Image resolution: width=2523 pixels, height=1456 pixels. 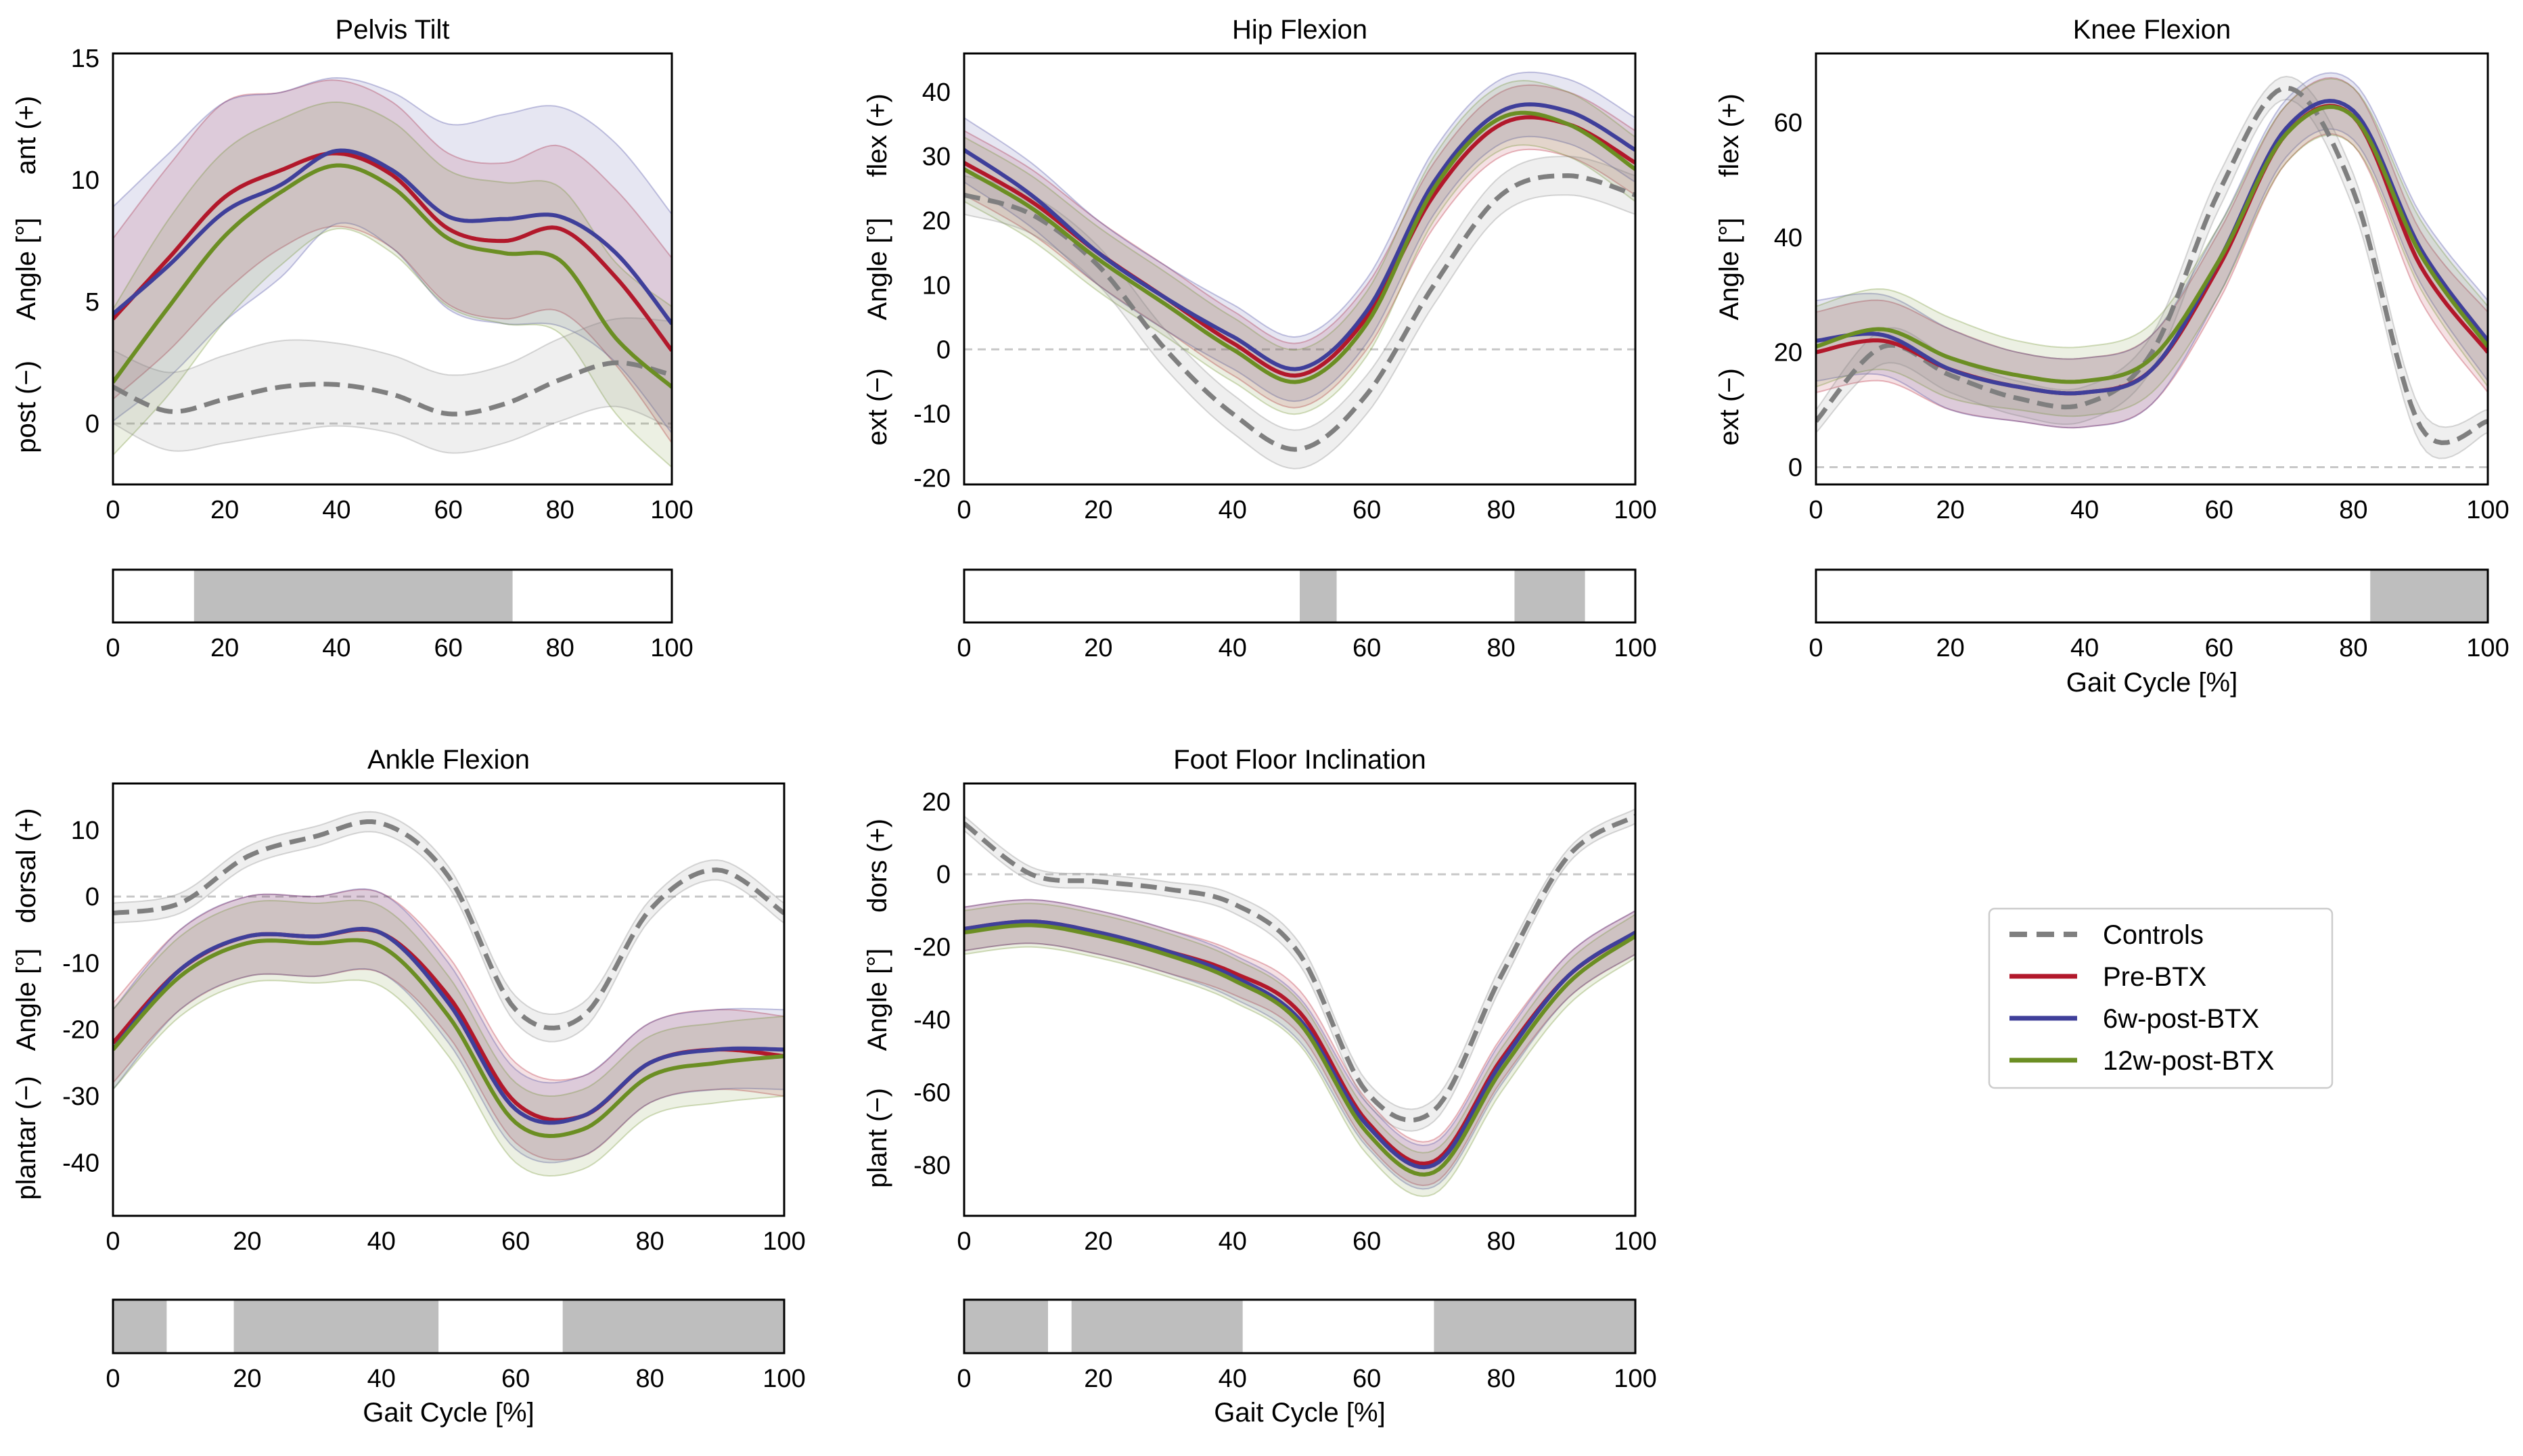 What do you see at coordinates (1233, 510) in the screenshot?
I see `hip-xtick-label: 40` at bounding box center [1233, 510].